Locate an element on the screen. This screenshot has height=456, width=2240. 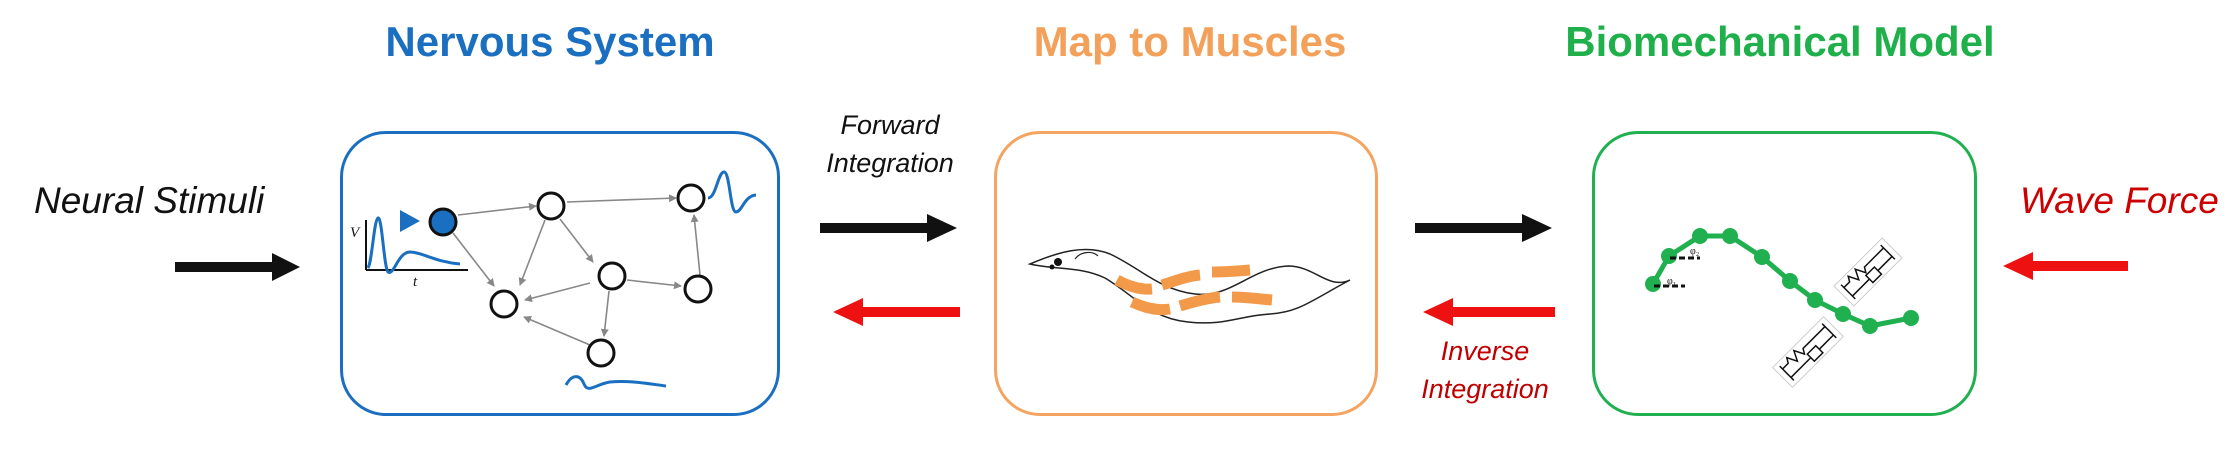
time-axis-label: t is located at coordinates (415, 282).